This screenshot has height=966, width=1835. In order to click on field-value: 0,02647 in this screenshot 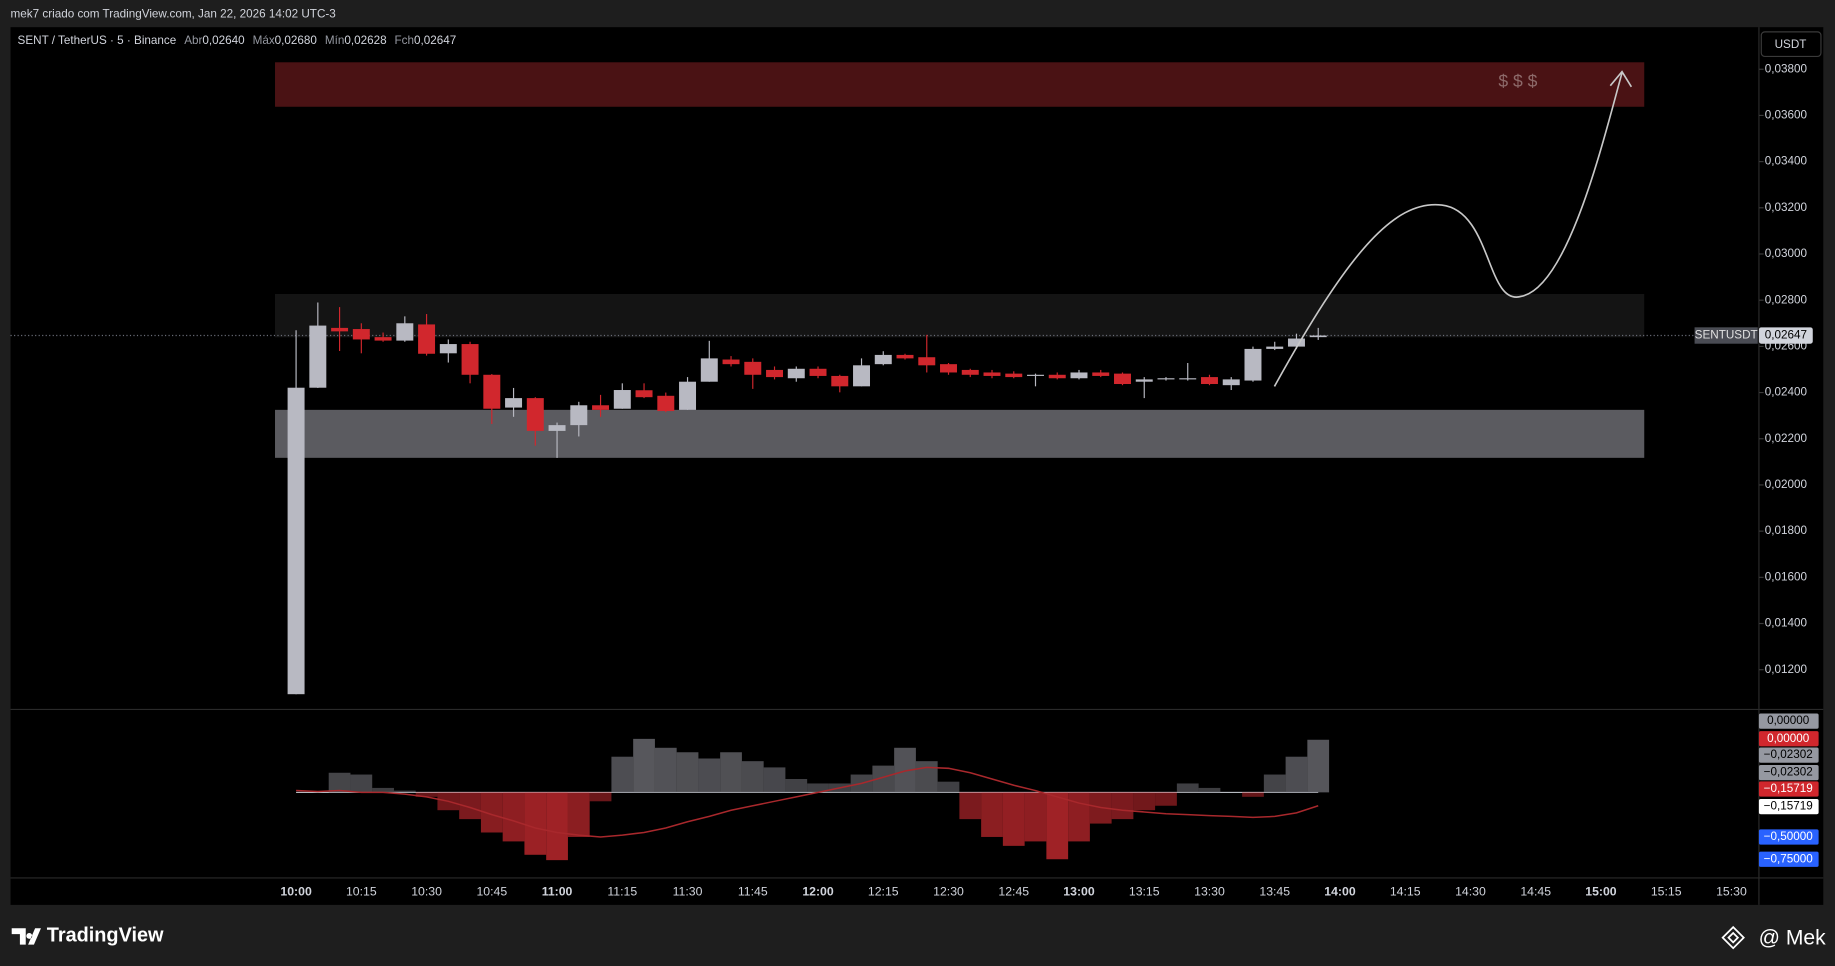, I will do `click(435, 40)`.